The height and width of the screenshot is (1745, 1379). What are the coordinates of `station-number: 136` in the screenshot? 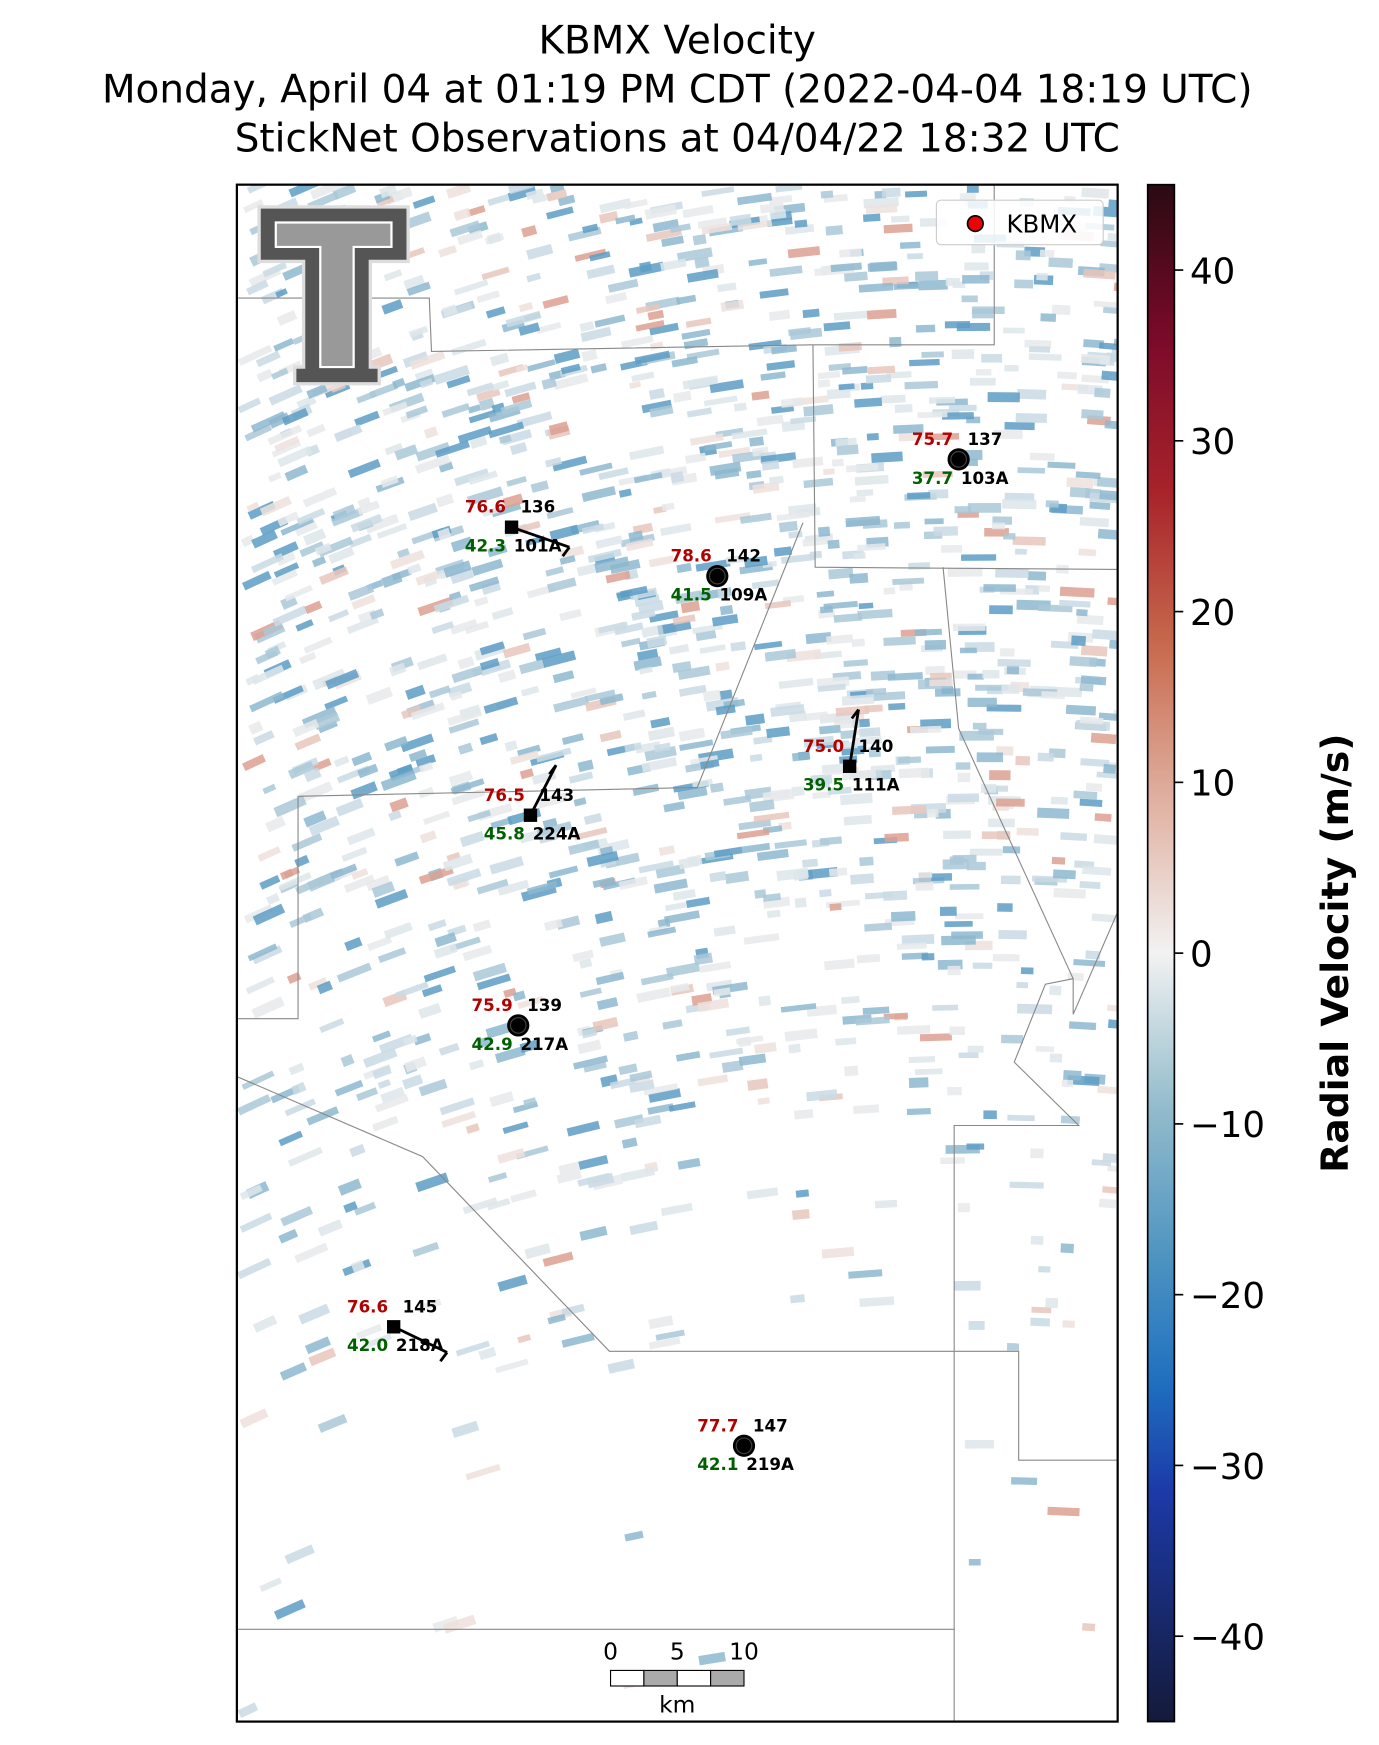 It's located at (537, 507).